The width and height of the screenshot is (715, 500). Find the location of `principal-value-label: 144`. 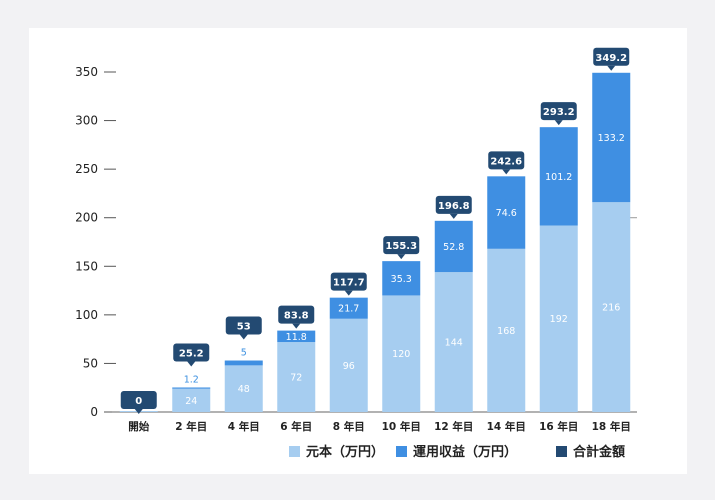

principal-value-label: 144 is located at coordinates (454, 343).